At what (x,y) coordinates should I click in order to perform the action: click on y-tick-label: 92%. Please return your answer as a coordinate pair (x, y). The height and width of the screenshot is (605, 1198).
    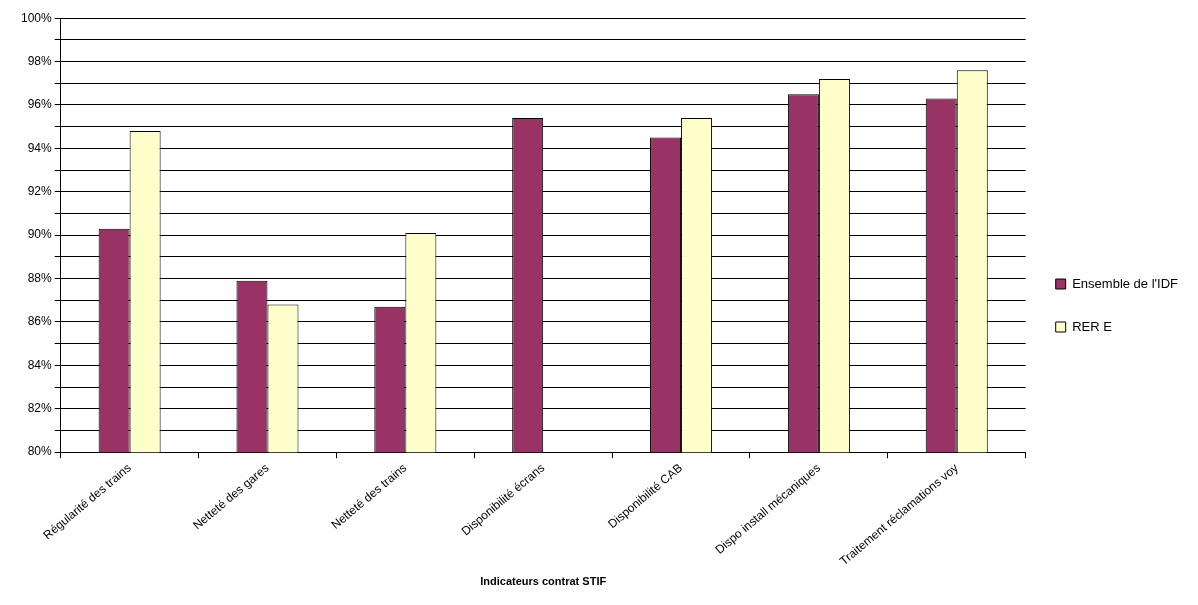
    Looking at the image, I should click on (40, 191).